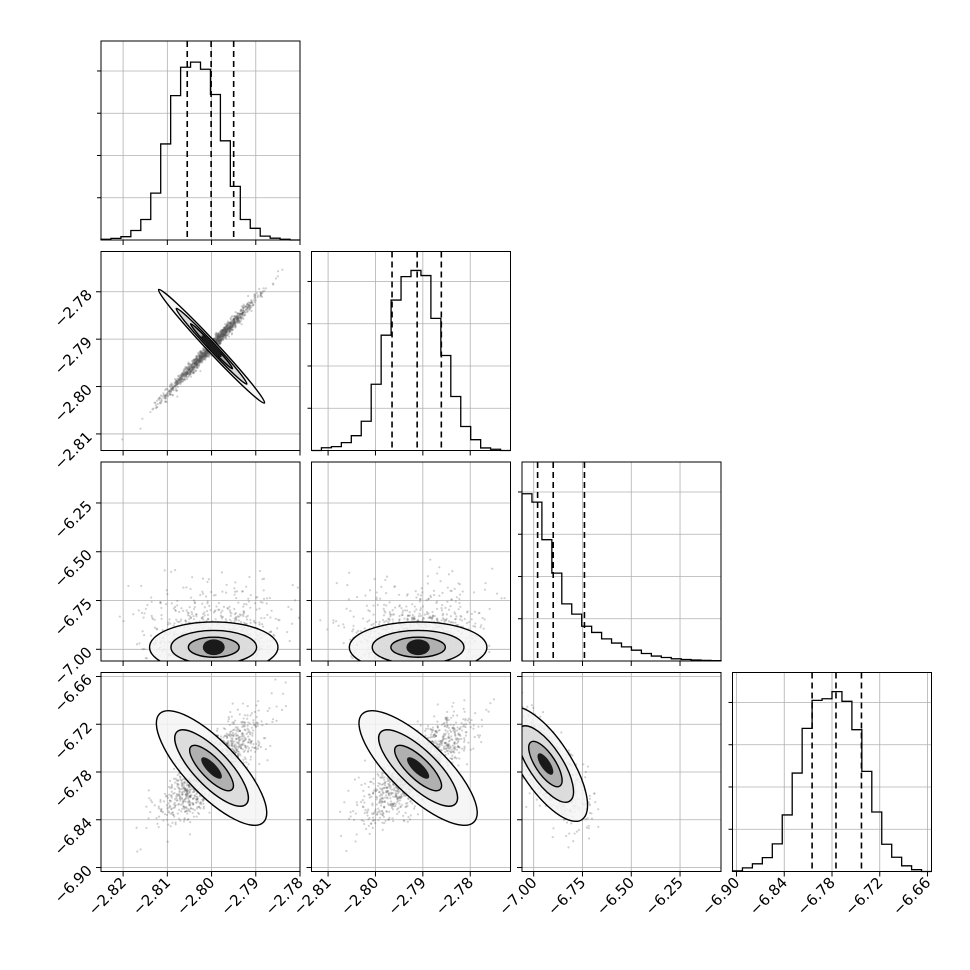 The height and width of the screenshot is (970, 970). I want to click on panel-frame, so click(200, 561).